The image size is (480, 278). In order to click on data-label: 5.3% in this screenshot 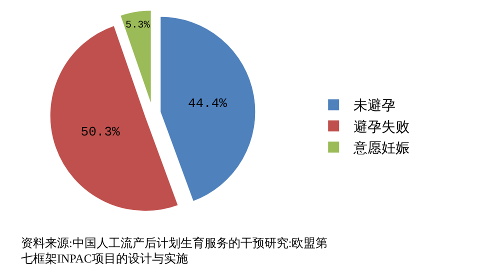, I will do `click(138, 26)`.